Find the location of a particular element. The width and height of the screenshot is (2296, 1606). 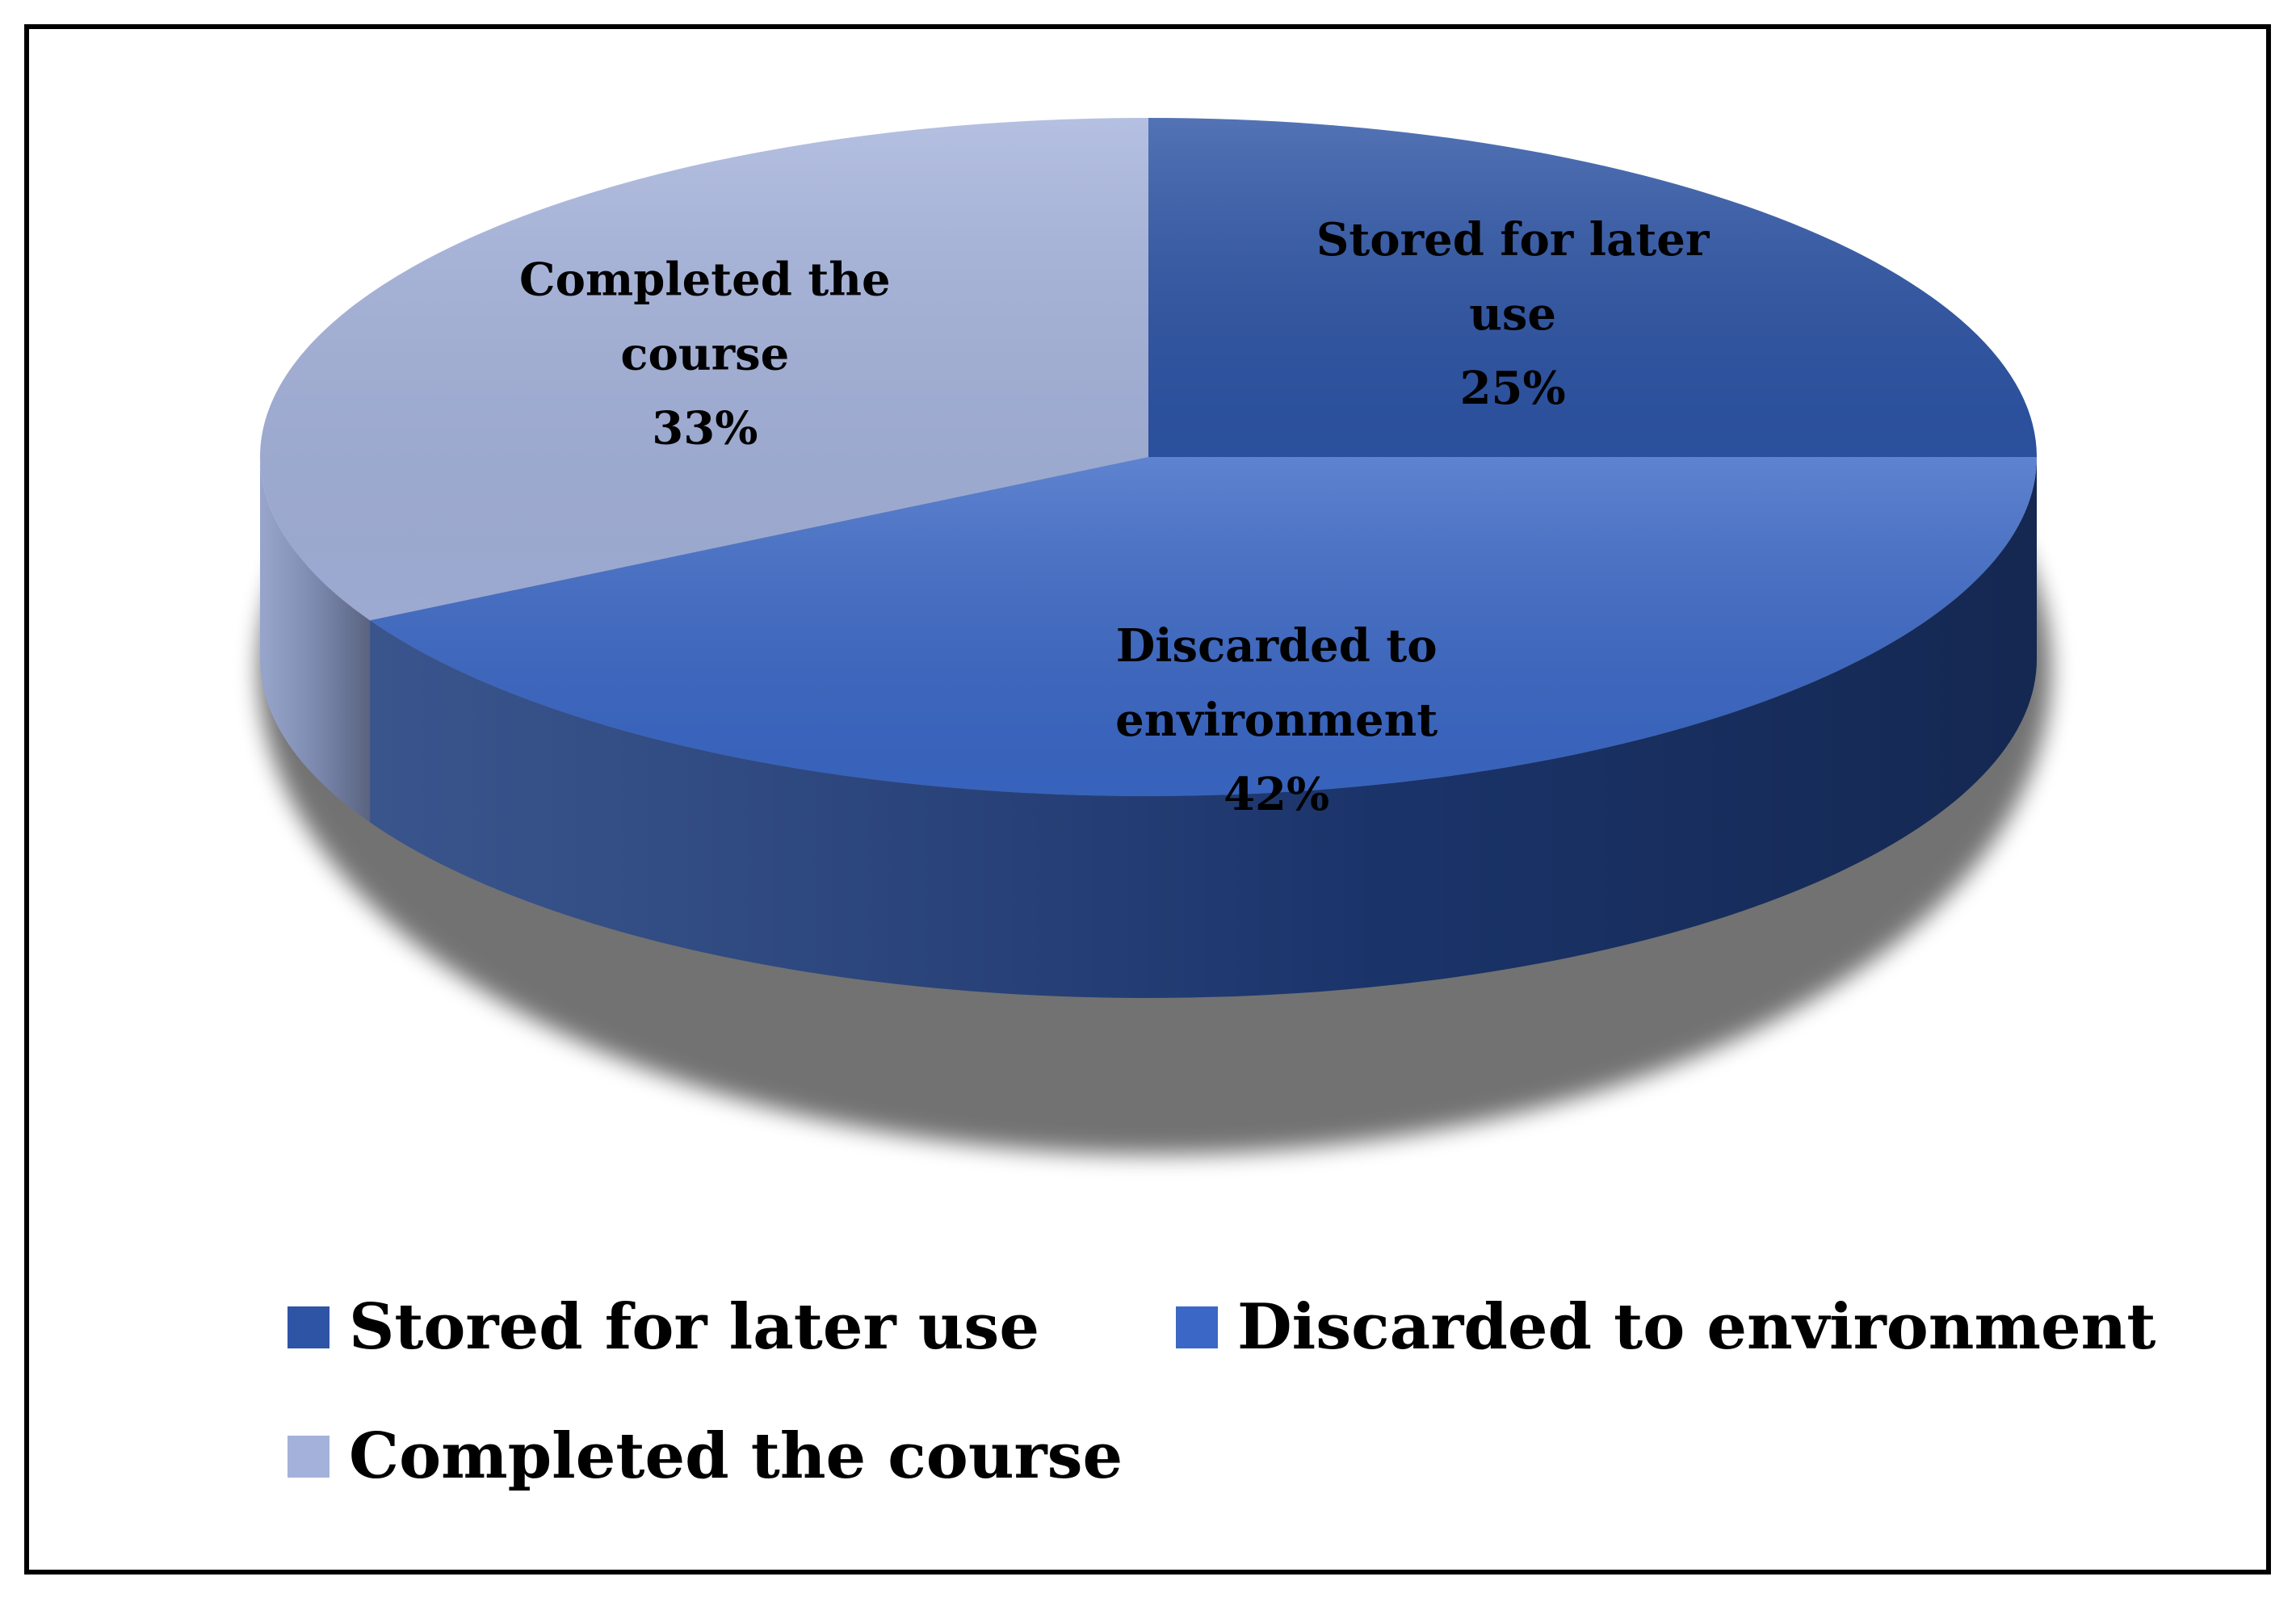

slice-label-stored-for-later-use: use is located at coordinates (1512, 314).